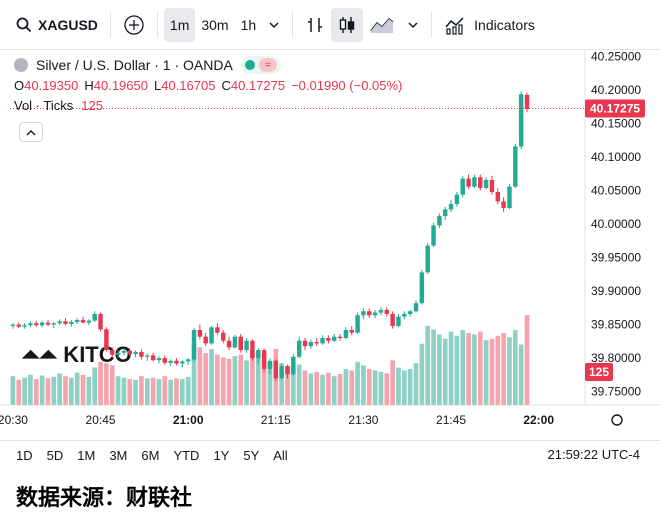  What do you see at coordinates (211, 65) in the screenshot?
I see `legend-title-row: Silver / U.S. Dollar · 1 · OANDA ≈` at bounding box center [211, 65].